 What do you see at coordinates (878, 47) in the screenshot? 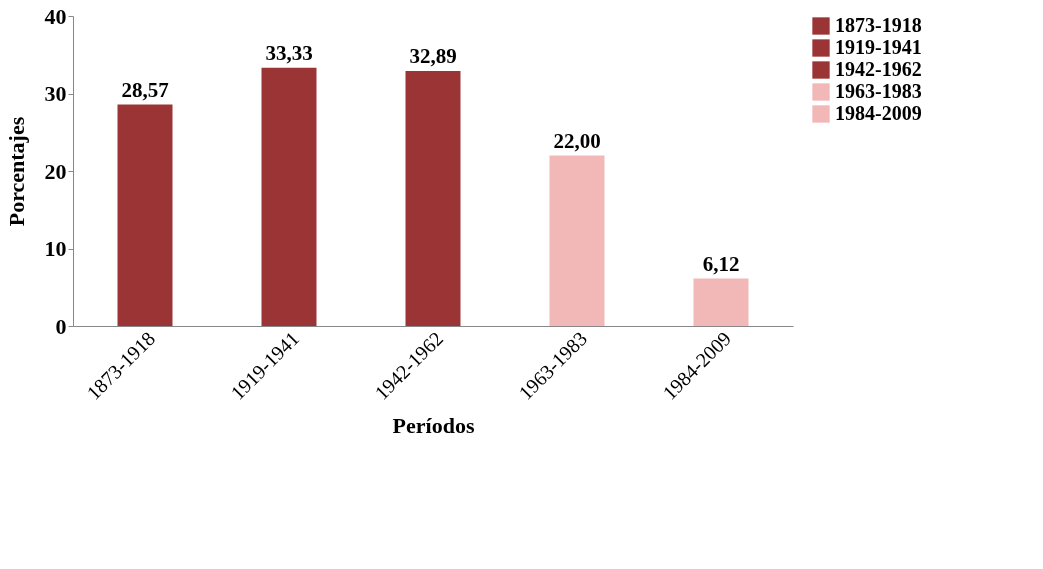
I see `legend-label: 1919-1941` at bounding box center [878, 47].